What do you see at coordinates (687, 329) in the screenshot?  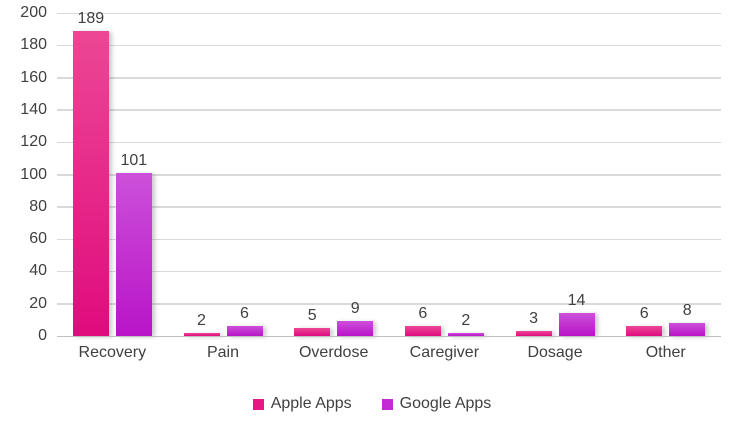 I see `bar-google-other` at bounding box center [687, 329].